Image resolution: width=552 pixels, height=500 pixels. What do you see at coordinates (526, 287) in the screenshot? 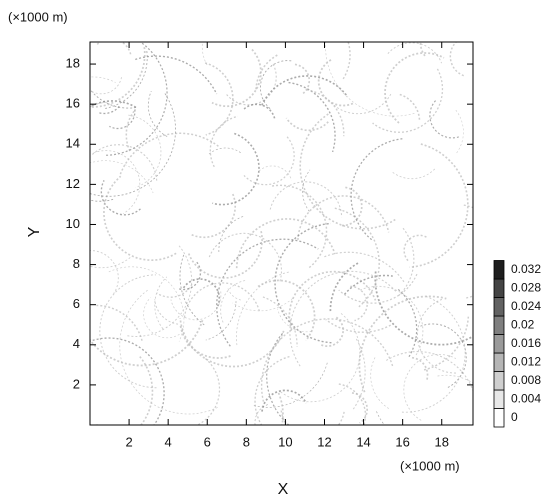
I see `colorbar-label: 0.028` at bounding box center [526, 287].